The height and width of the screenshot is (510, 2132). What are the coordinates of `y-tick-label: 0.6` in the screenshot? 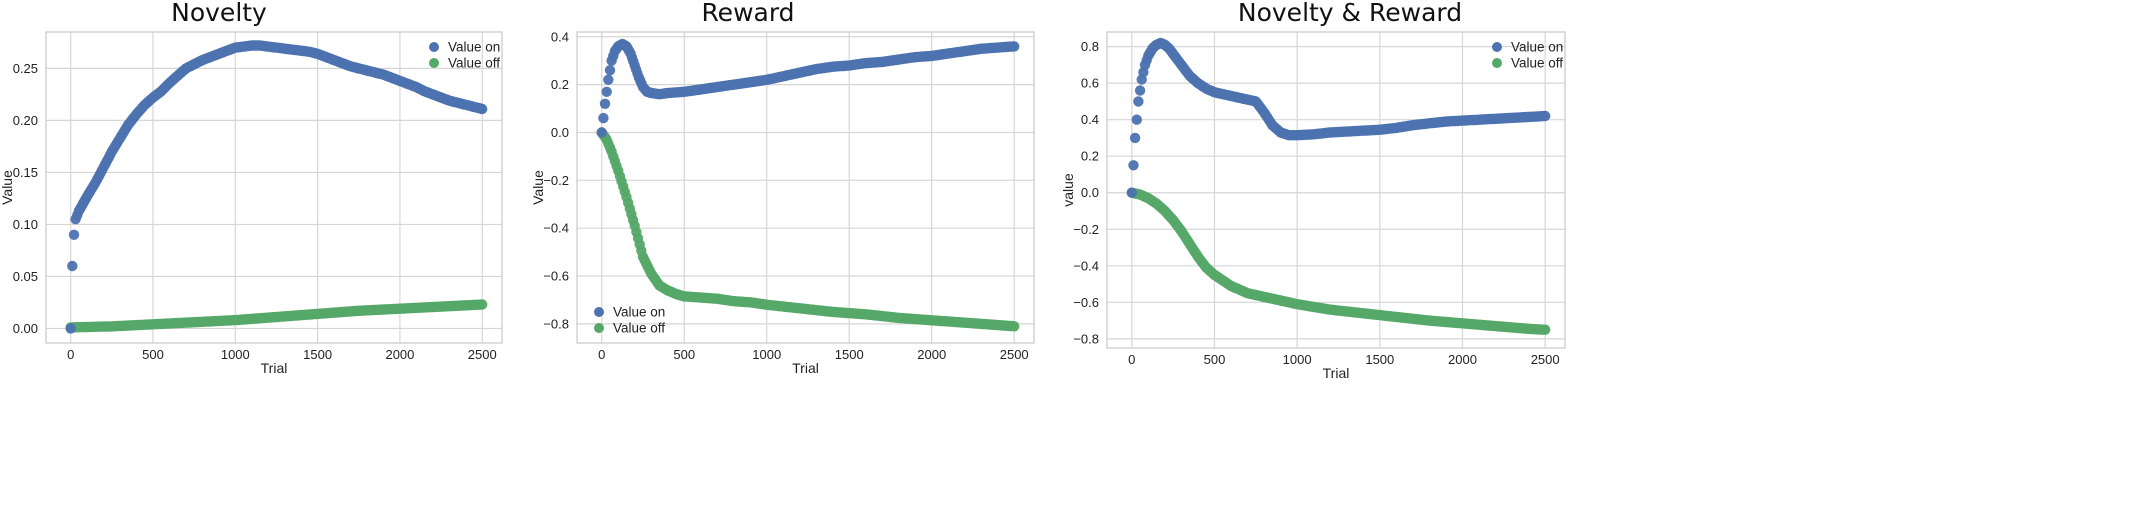 It's located at (1090, 83).